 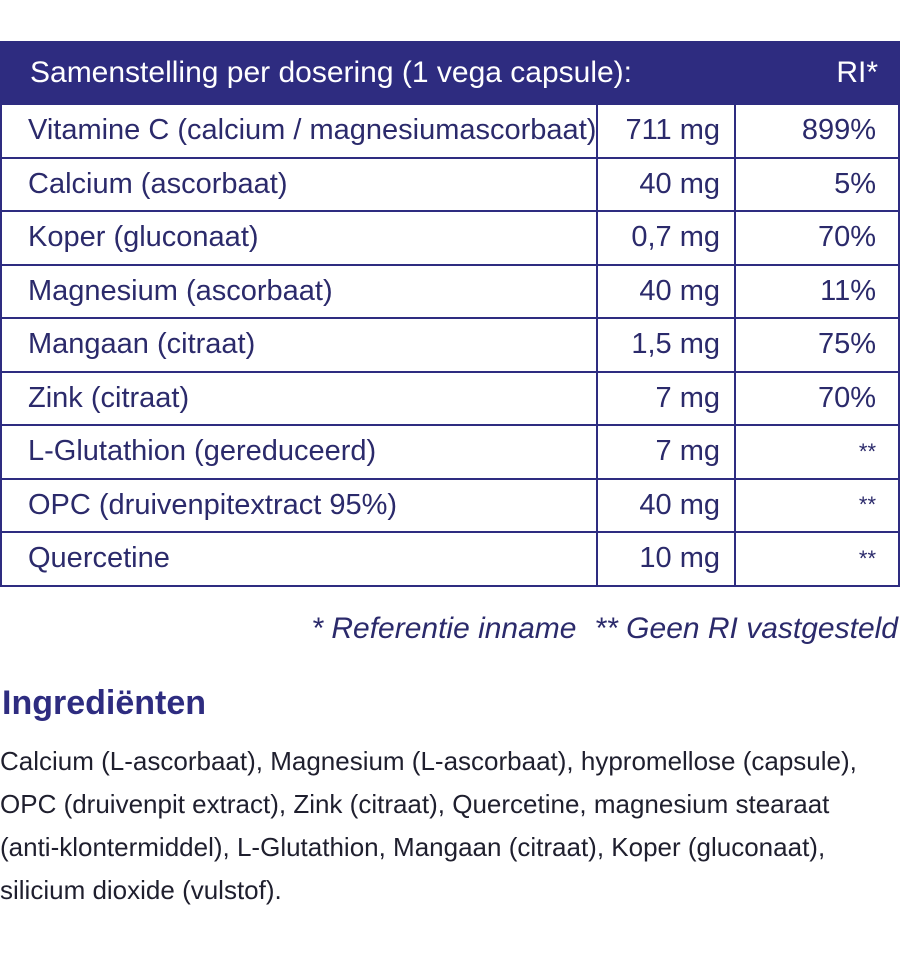 I want to click on nutrient-amount: 711 mg, so click(x=666, y=131).